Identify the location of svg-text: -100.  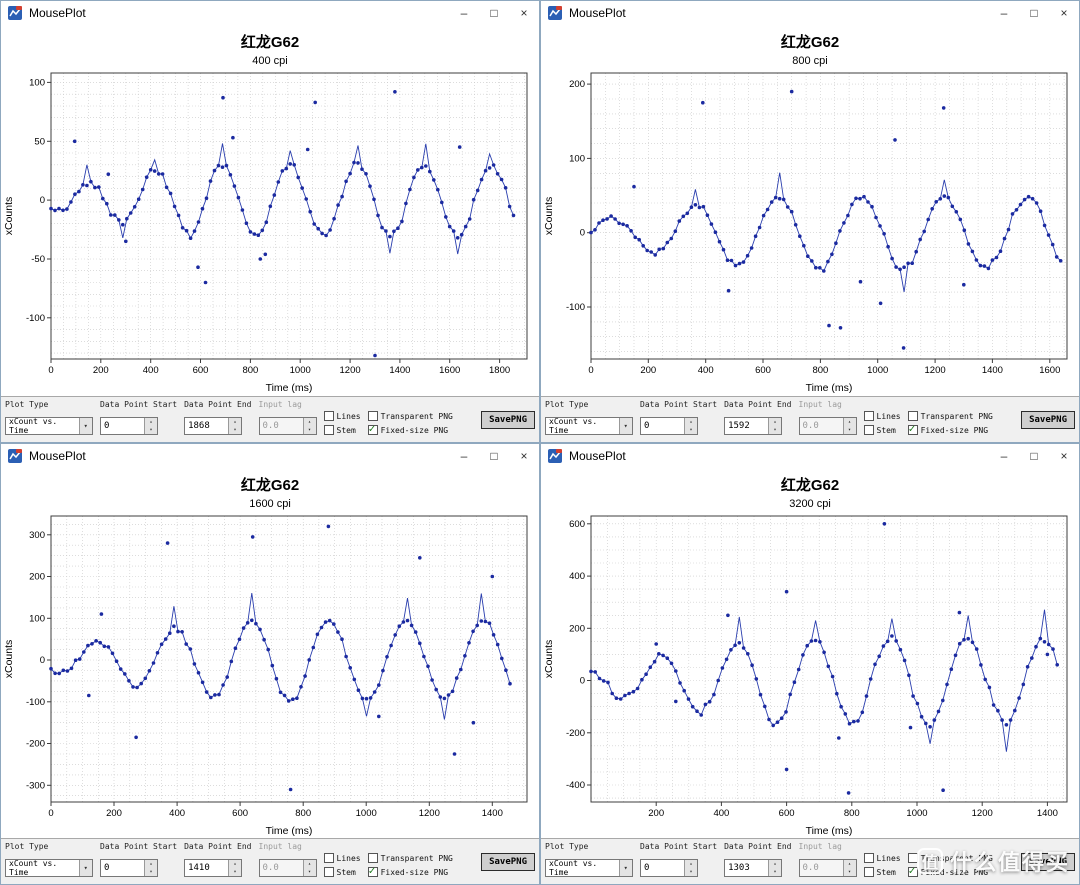
(35, 318).